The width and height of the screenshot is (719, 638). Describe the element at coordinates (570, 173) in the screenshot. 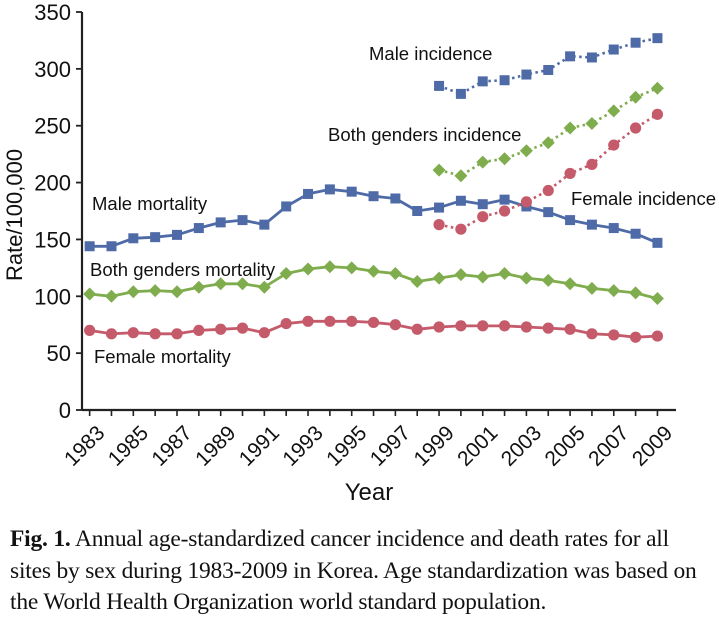

I see `female-incidence-point-2005` at that location.